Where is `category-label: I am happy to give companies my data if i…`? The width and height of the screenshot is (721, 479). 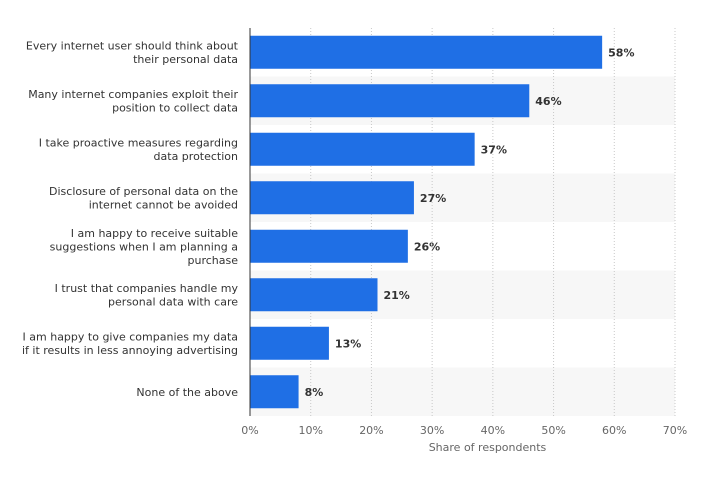
category-label: I am happy to give companies my data if i… is located at coordinates (130, 344).